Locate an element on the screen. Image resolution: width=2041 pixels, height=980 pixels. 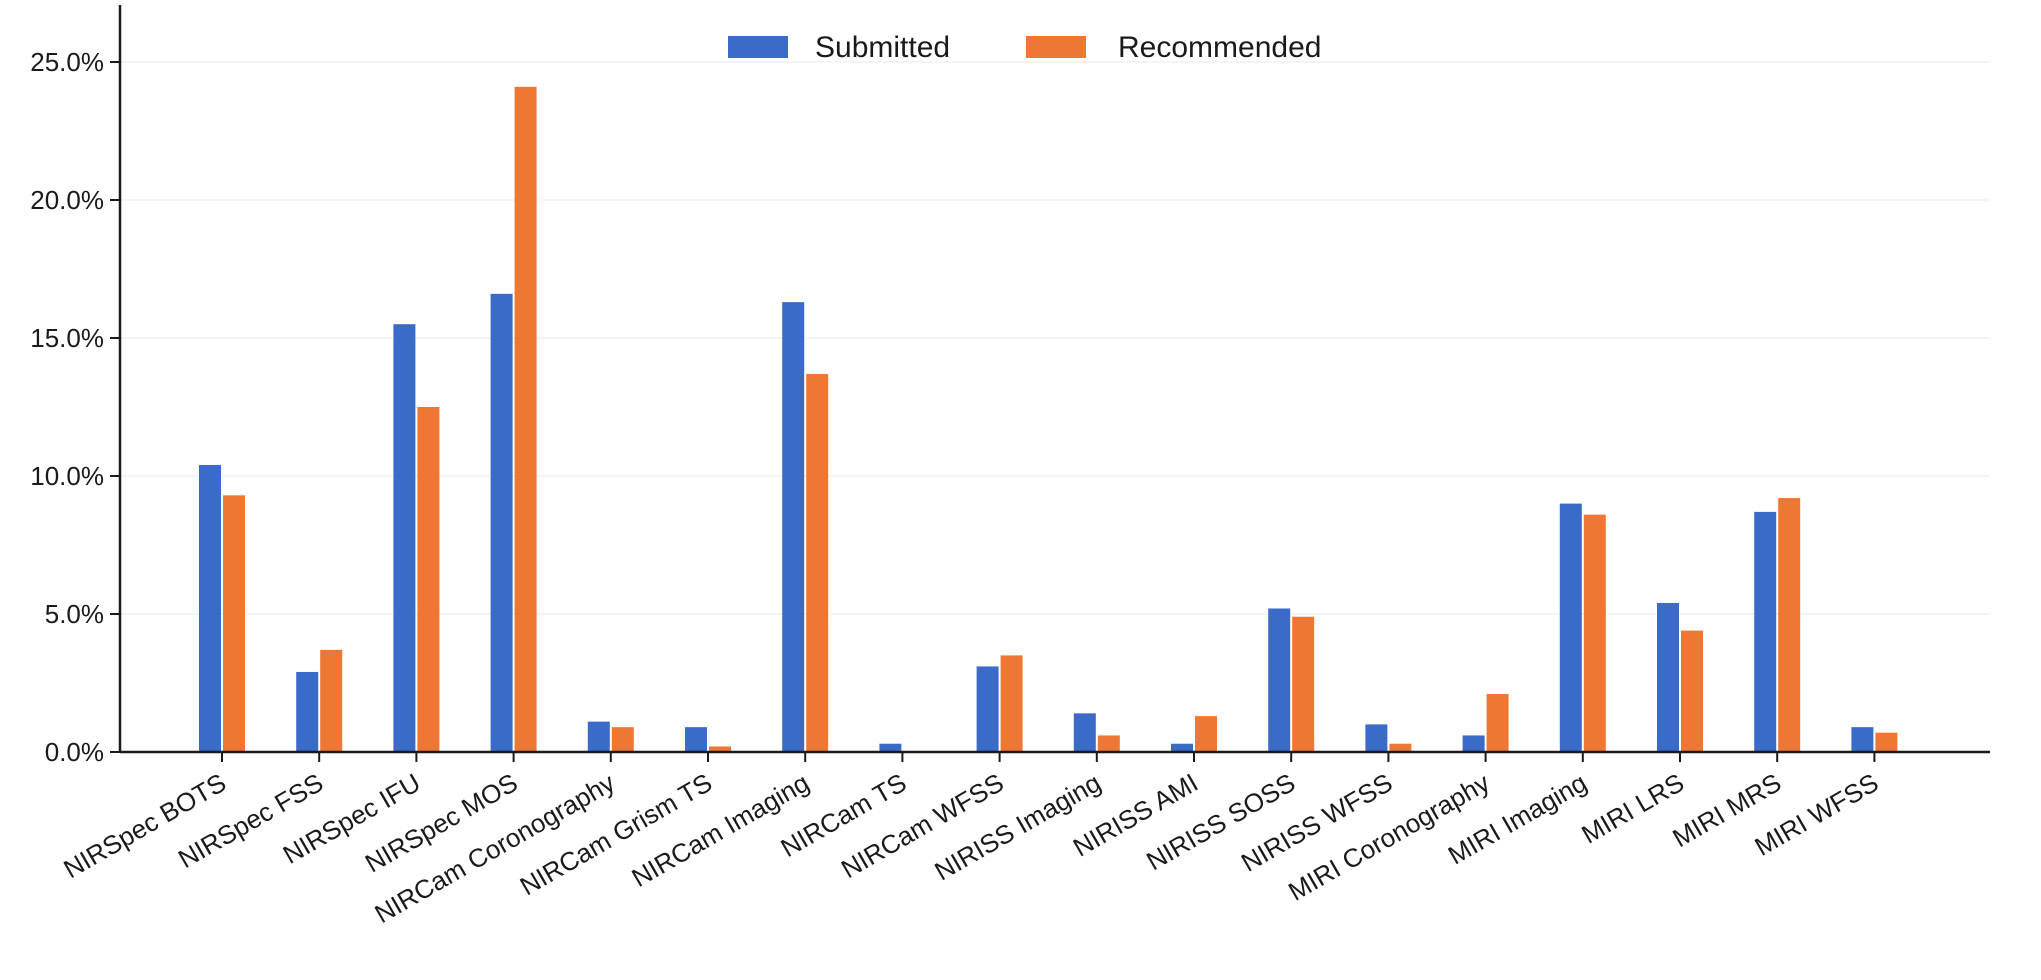
y-tick-label: 10.0% is located at coordinates (67, 476).